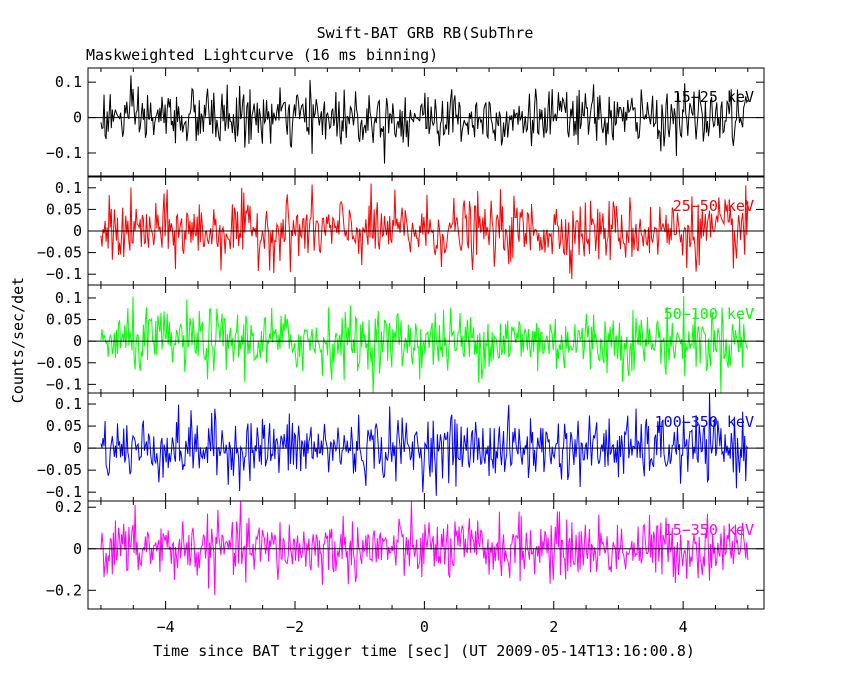 Image resolution: width=850 pixels, height=680 pixels. What do you see at coordinates (59, 253) in the screenshot?
I see `y-tick-label-1-3: −0.05` at bounding box center [59, 253].